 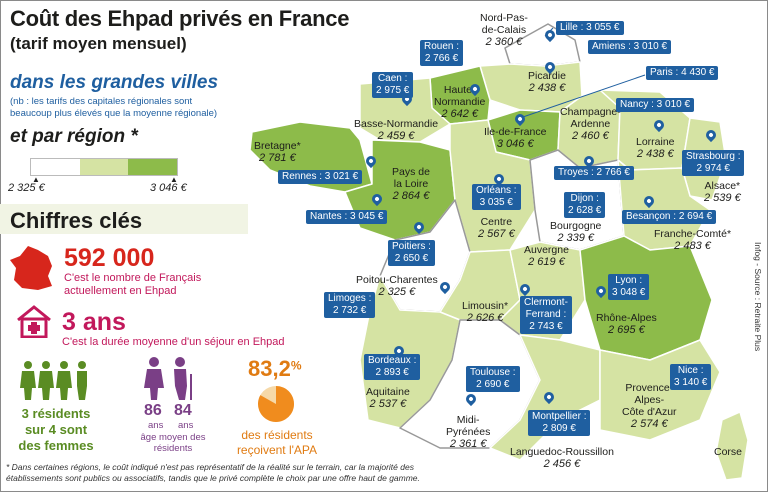 I want to click on region-name: Aquitaine, so click(x=388, y=392).